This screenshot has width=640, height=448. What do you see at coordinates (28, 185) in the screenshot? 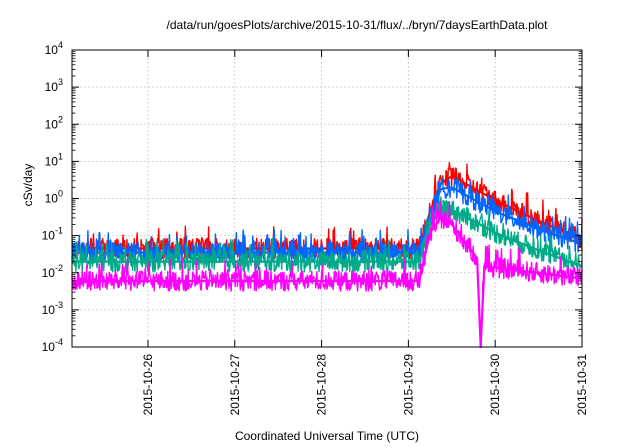
I see `y-axis-label: cSv/day` at bounding box center [28, 185].